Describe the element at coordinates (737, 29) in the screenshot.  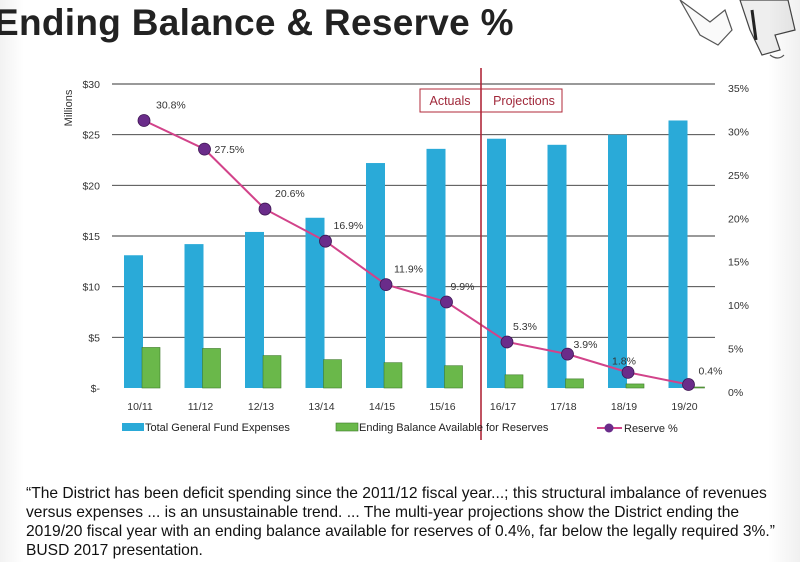
I see `puzzle-pieces-icon` at that location.